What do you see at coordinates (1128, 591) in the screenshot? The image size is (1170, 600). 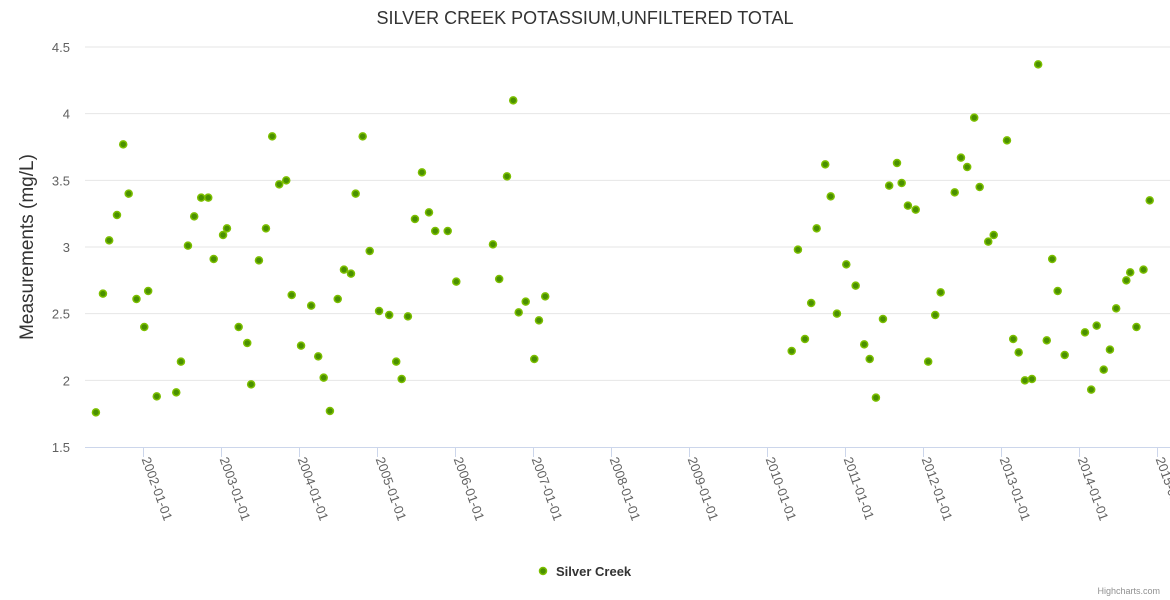 I see `credits-link: Highcharts.com` at bounding box center [1128, 591].